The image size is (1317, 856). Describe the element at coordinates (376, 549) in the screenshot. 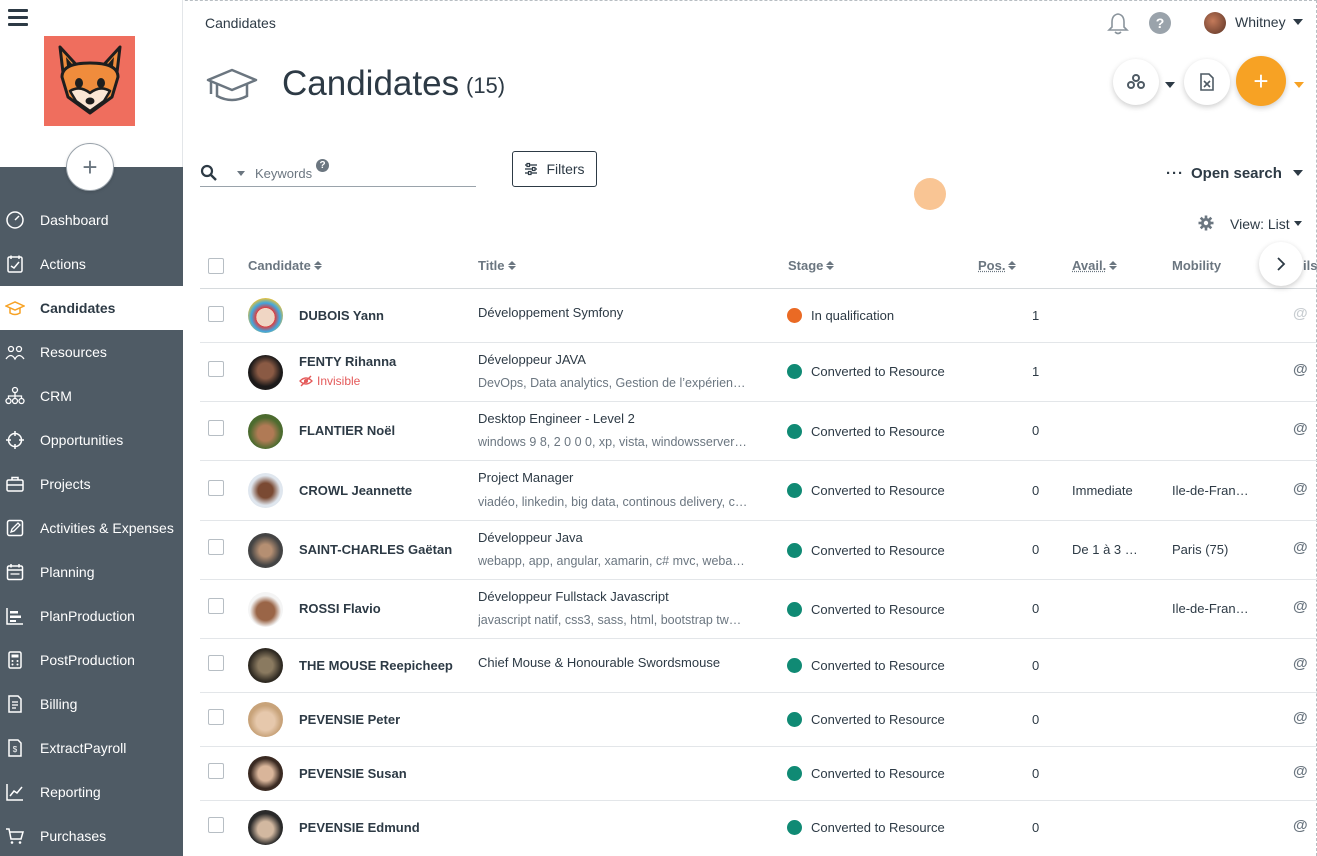

I see `candidate-name: SAINT-CHARLES Gaëtan` at that location.